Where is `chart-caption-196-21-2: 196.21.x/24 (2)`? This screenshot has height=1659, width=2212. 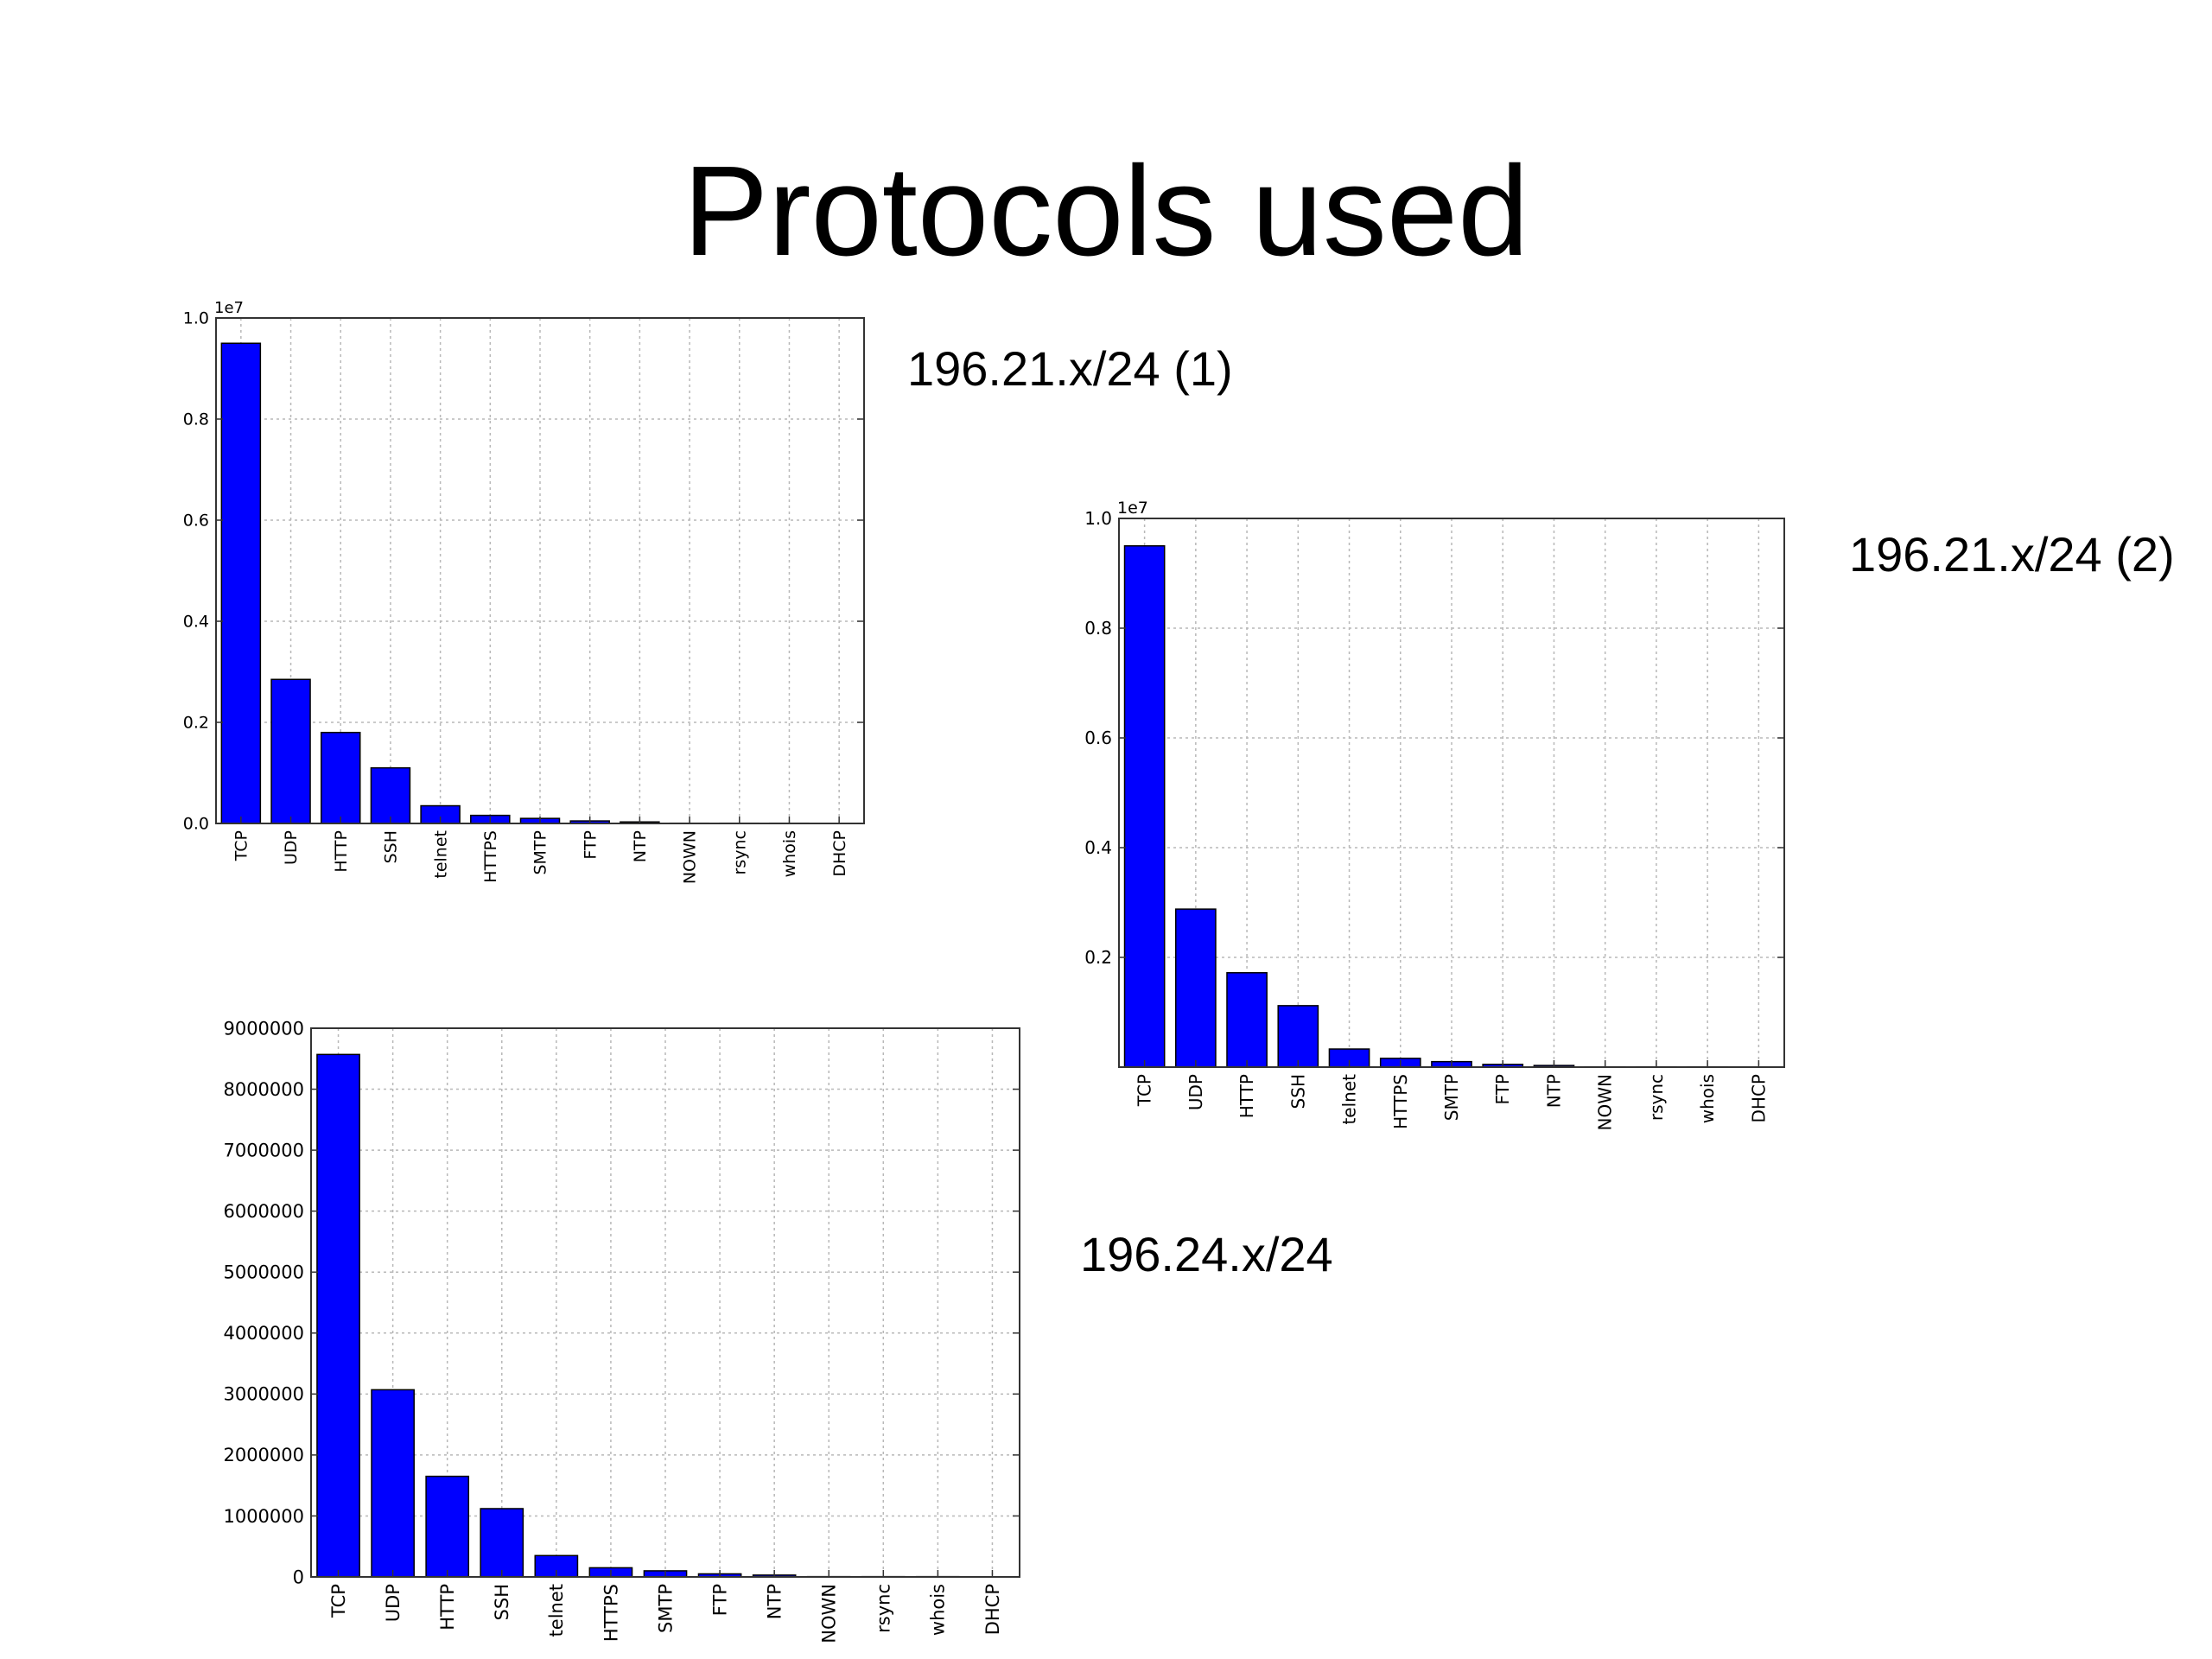 chart-caption-196-21-2: 196.21.x/24 (2) is located at coordinates (2012, 554).